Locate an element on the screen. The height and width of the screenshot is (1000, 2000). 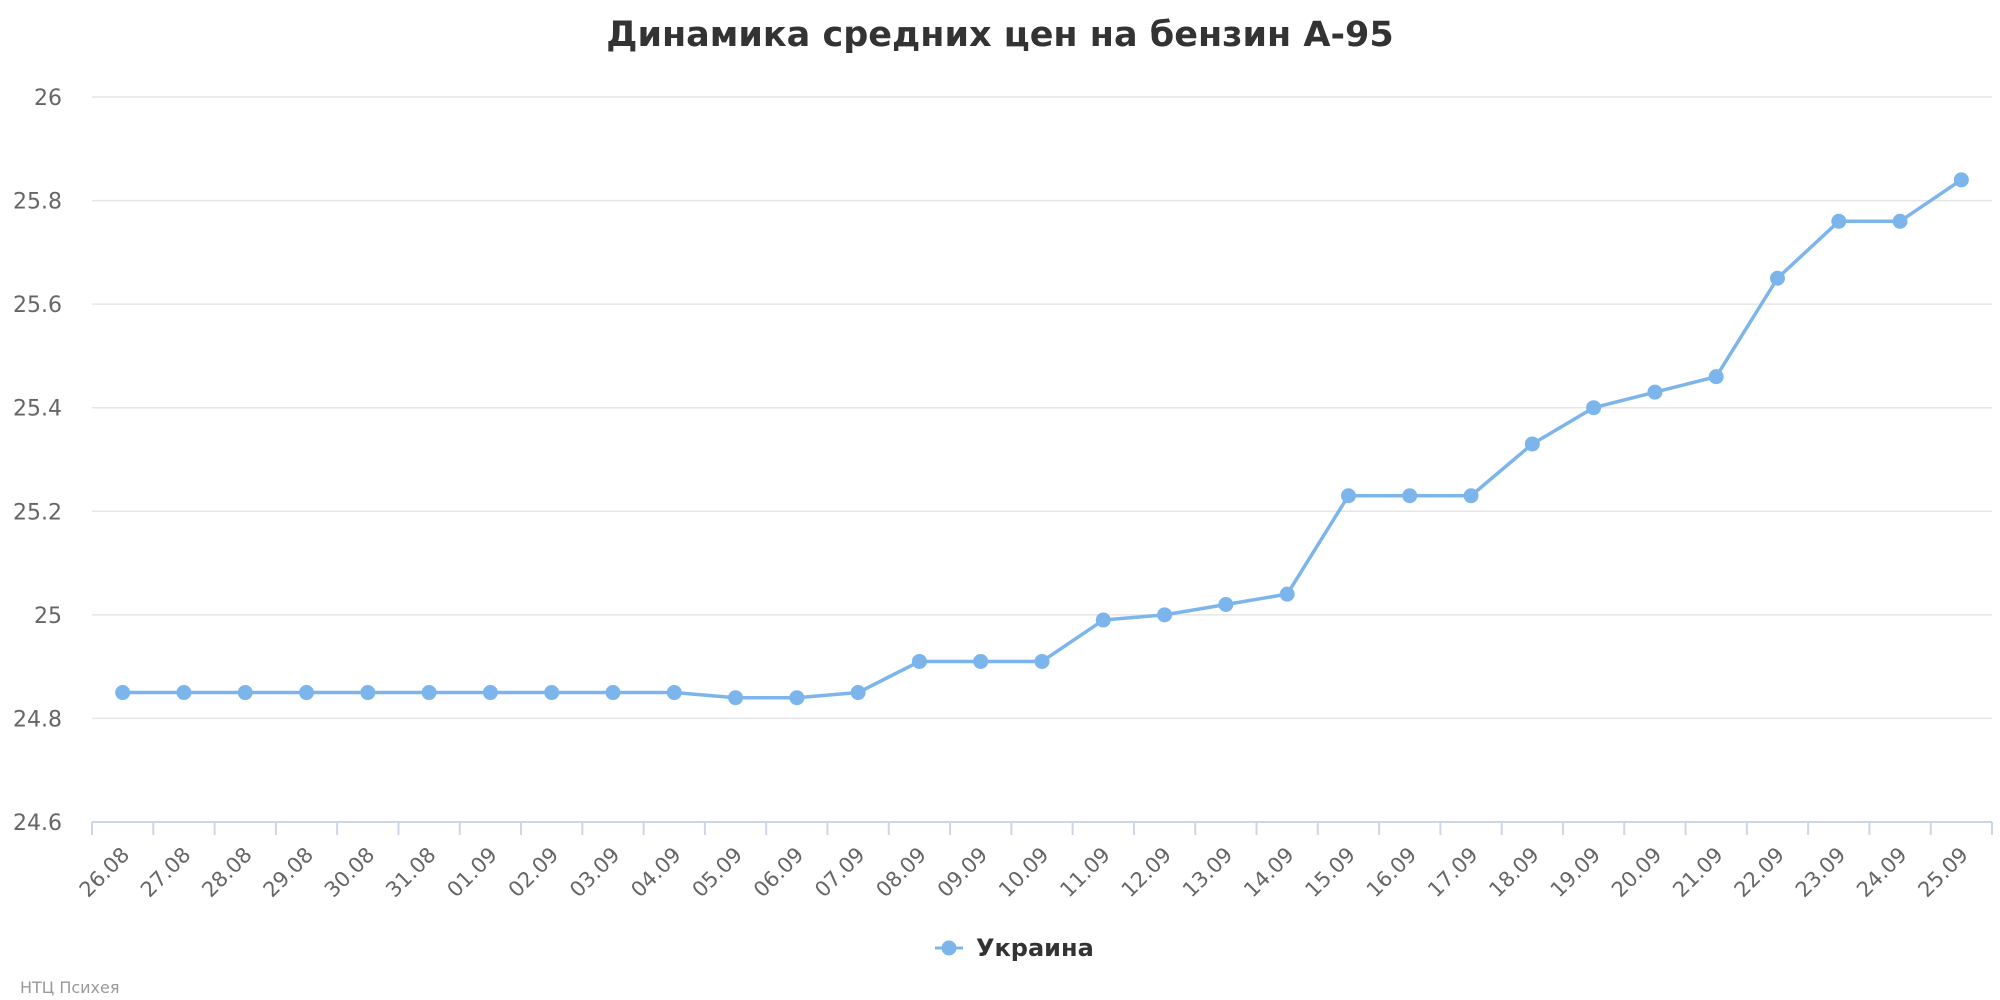
y-tick-label: 24.8 is located at coordinates (37, 719).